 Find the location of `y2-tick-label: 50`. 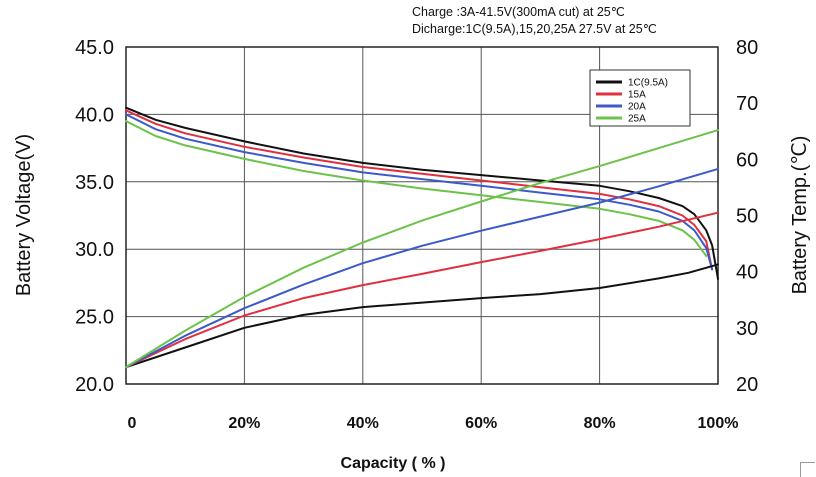

y2-tick-label: 50 is located at coordinates (747, 217).